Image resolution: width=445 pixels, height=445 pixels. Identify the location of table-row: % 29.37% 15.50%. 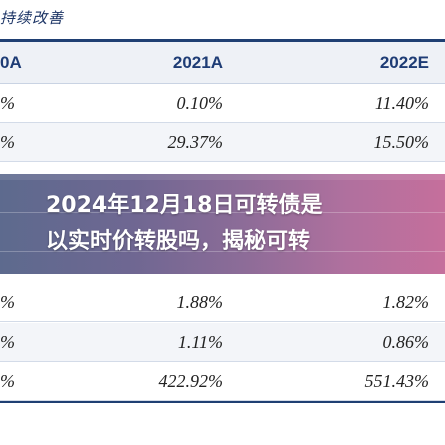
(222, 142).